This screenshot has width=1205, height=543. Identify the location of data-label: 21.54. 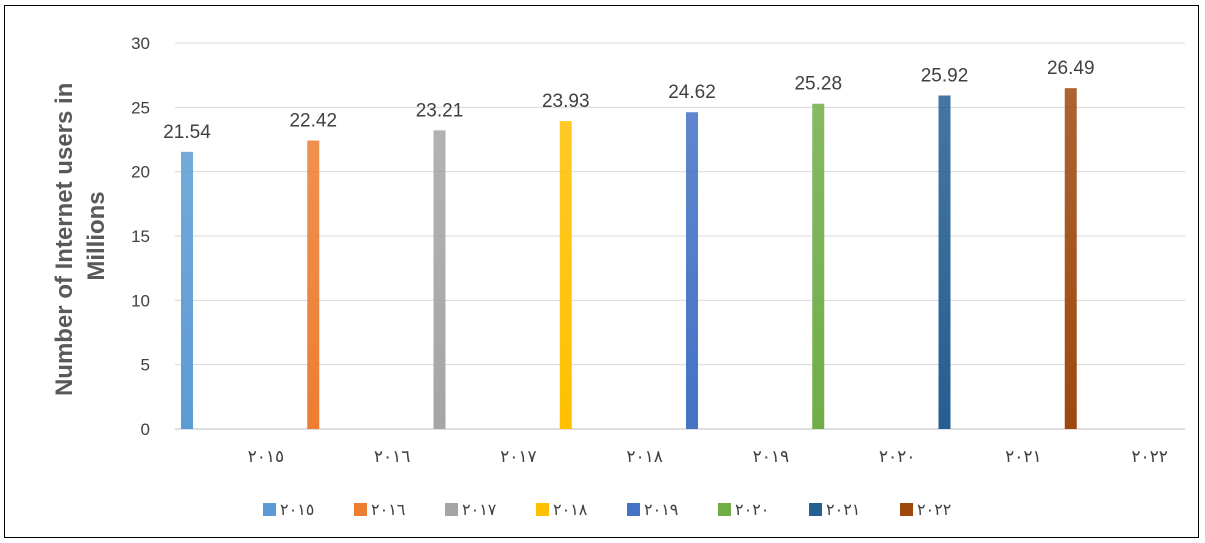
(187, 132).